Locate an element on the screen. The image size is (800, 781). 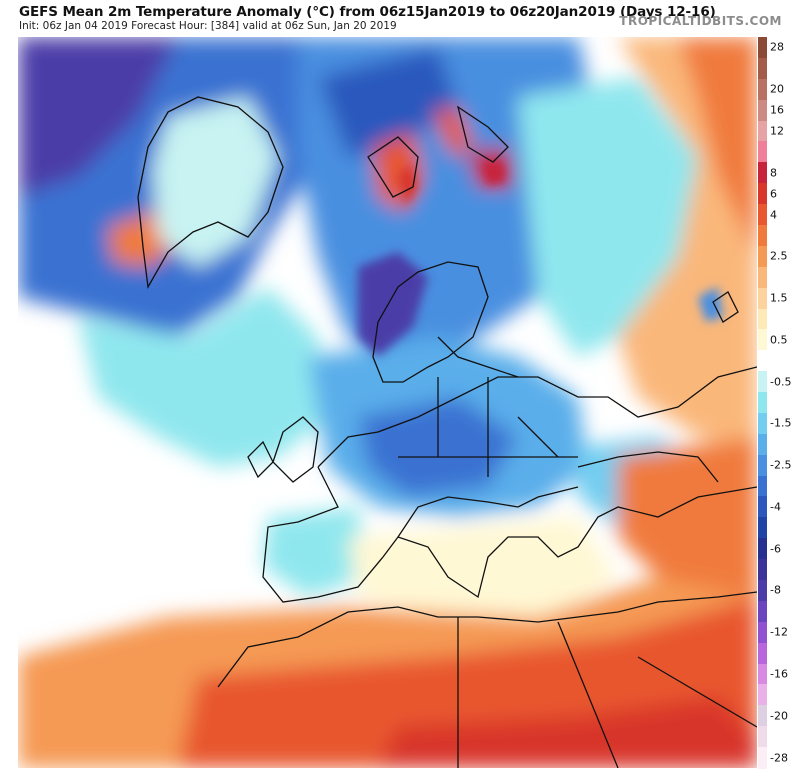
colorbar-tick-label: 6 is located at coordinates (773, 194).